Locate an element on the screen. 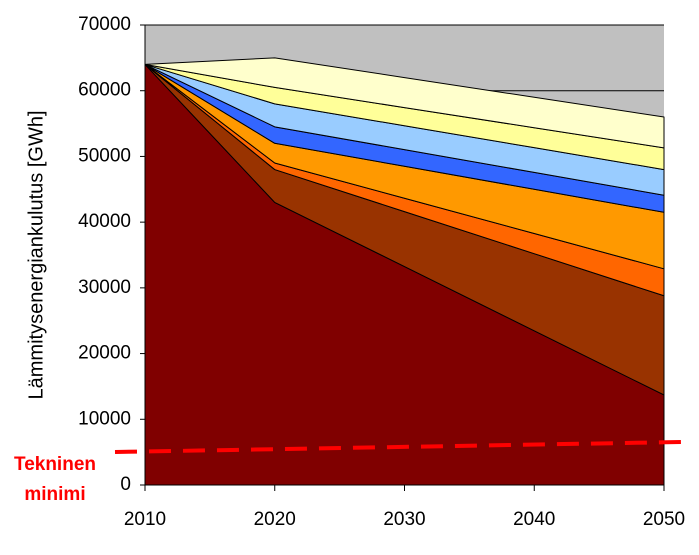 Image resolution: width=699 pixels, height=555 pixels. y-axis-title: Lämmitysenergiankulutus [GWh] is located at coordinates (36, 254).